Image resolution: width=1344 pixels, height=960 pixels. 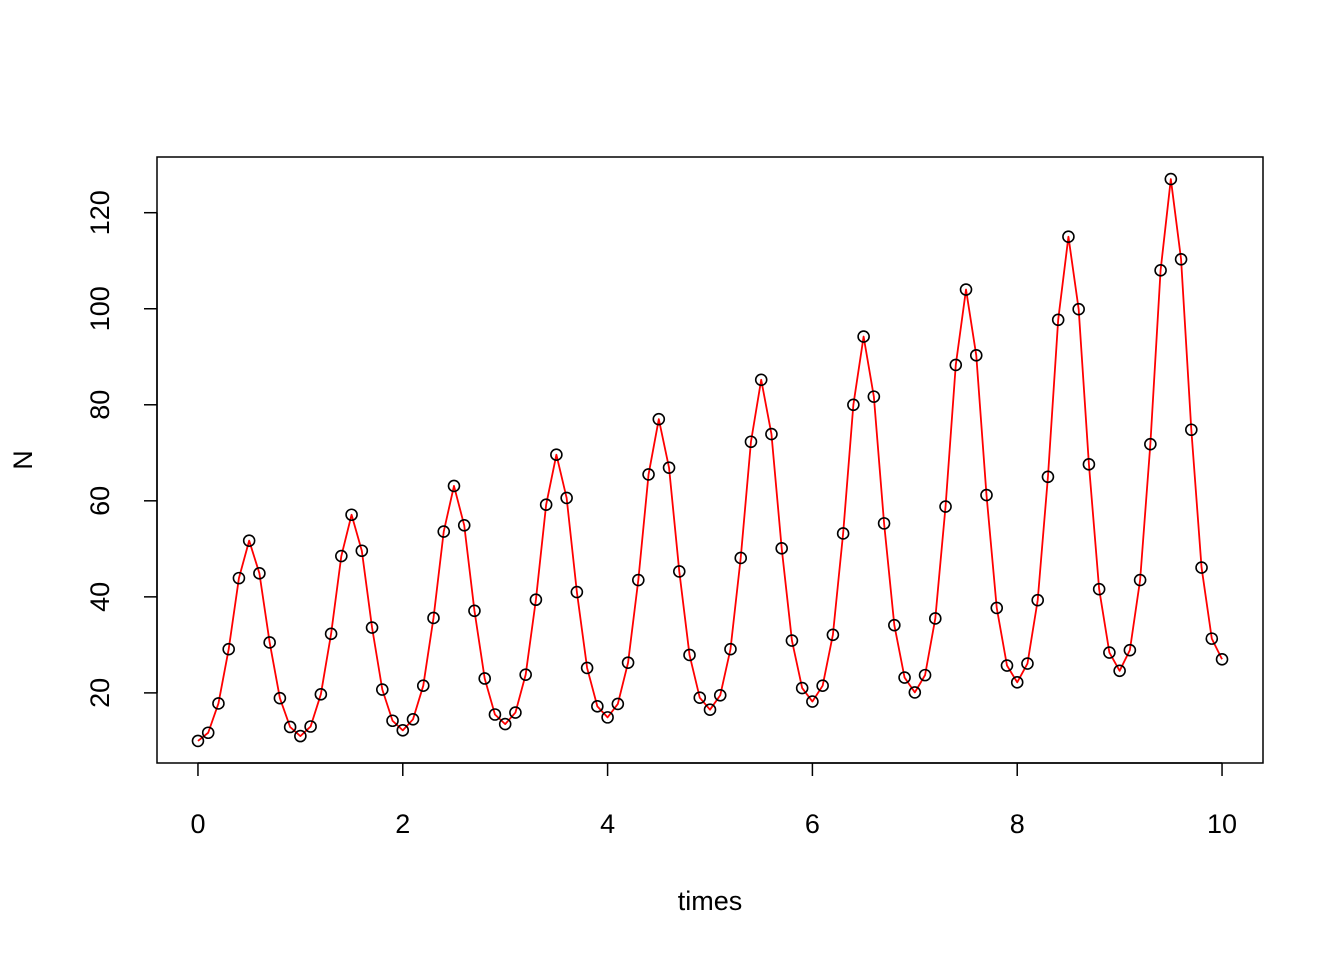 I want to click on x-tick-label: 4, so click(x=607, y=824).